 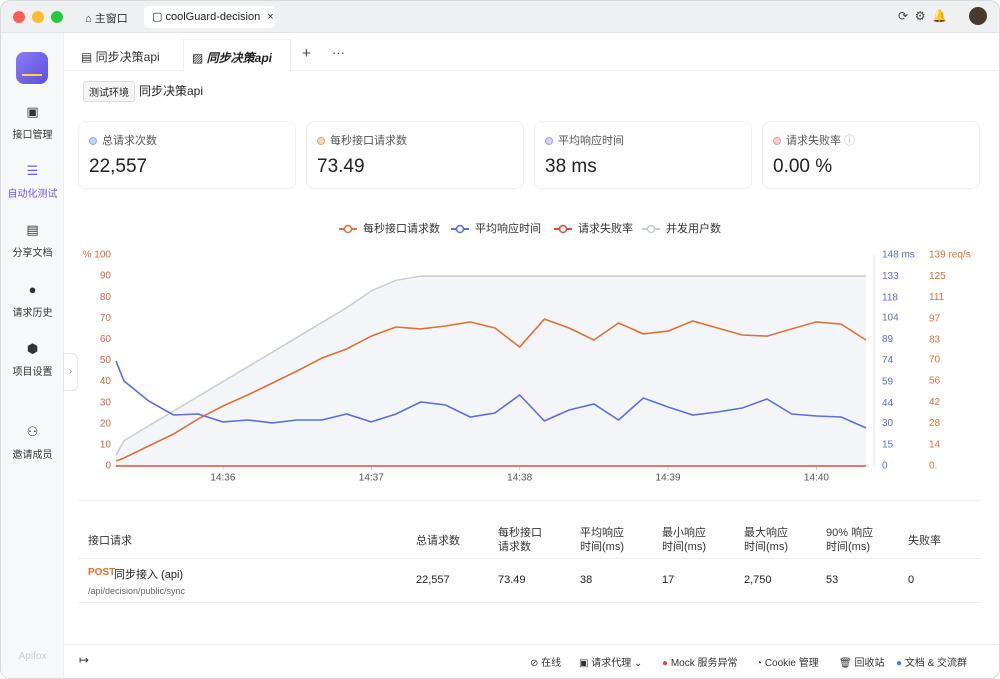 I want to click on stat-value: 0.00 %, so click(x=803, y=166).